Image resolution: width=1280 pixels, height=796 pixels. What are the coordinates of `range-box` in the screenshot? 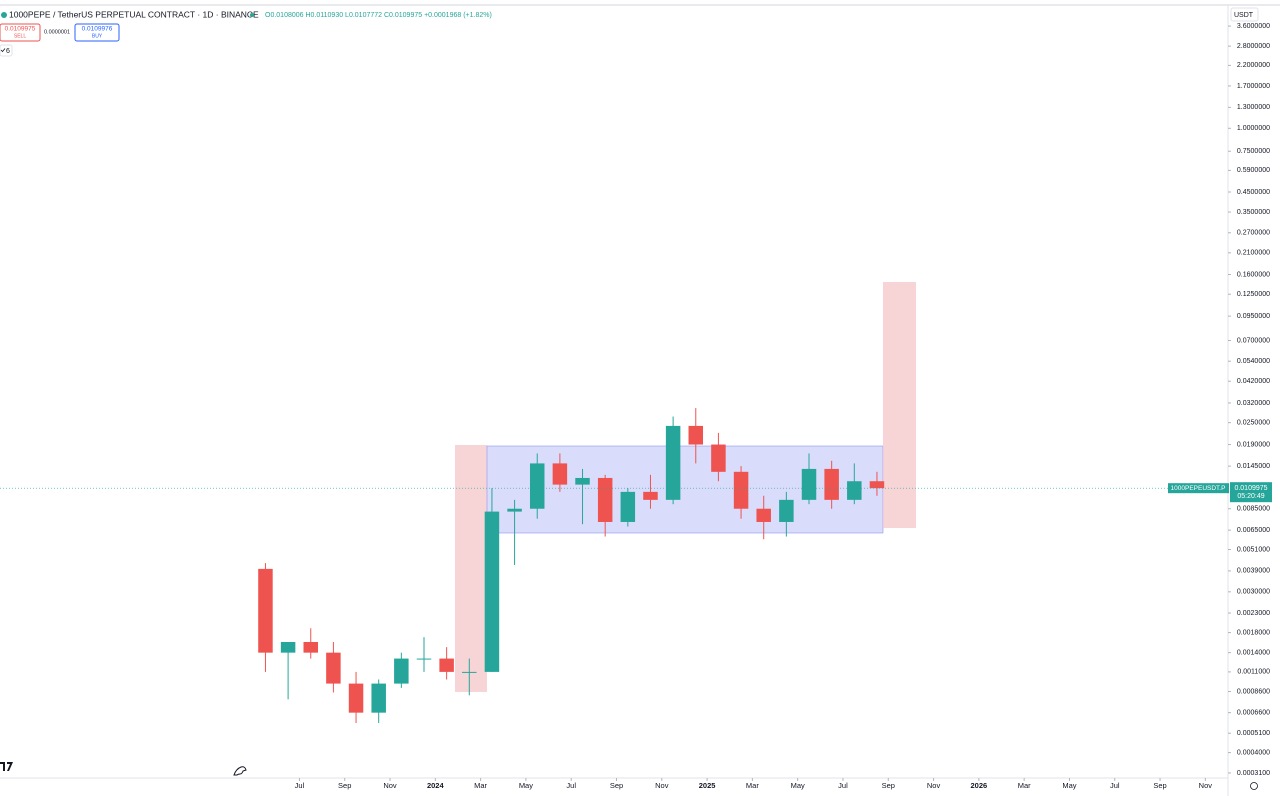 It's located at (685, 489).